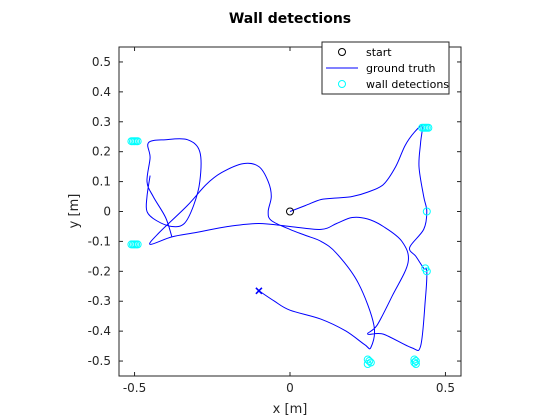  I want to click on y-tick-label: 0.1, so click(101, 182).